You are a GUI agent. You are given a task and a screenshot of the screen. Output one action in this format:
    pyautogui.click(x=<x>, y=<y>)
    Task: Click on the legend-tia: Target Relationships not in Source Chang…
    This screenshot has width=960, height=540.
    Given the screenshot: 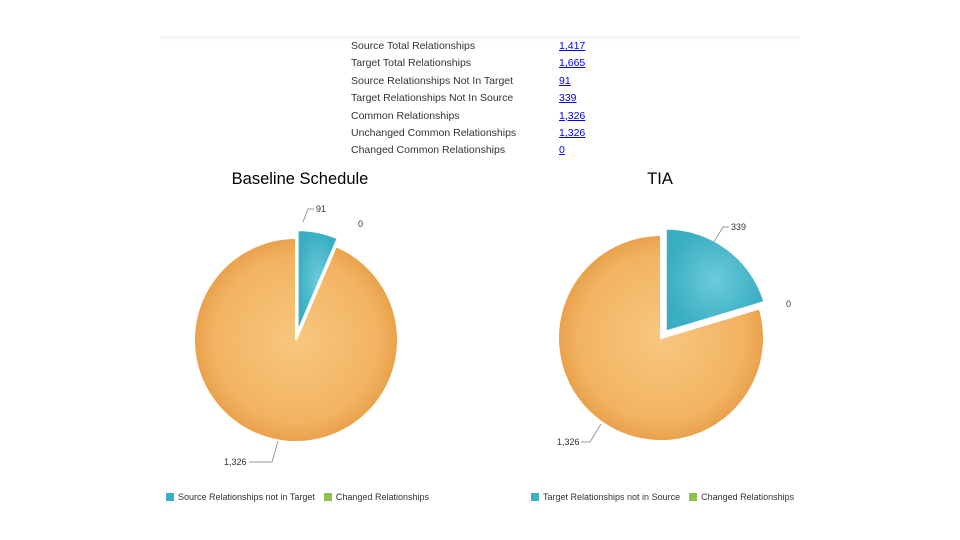 What is the action you would take?
    pyautogui.click(x=667, y=497)
    